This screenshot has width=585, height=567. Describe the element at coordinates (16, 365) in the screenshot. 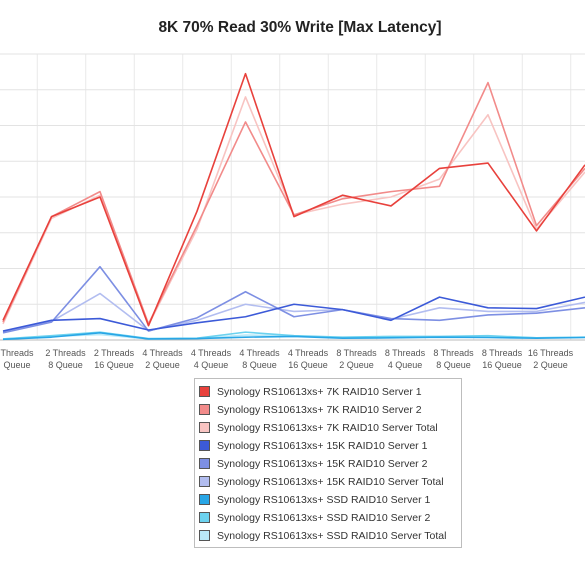

I see `x-tick-label: Queue` at that location.